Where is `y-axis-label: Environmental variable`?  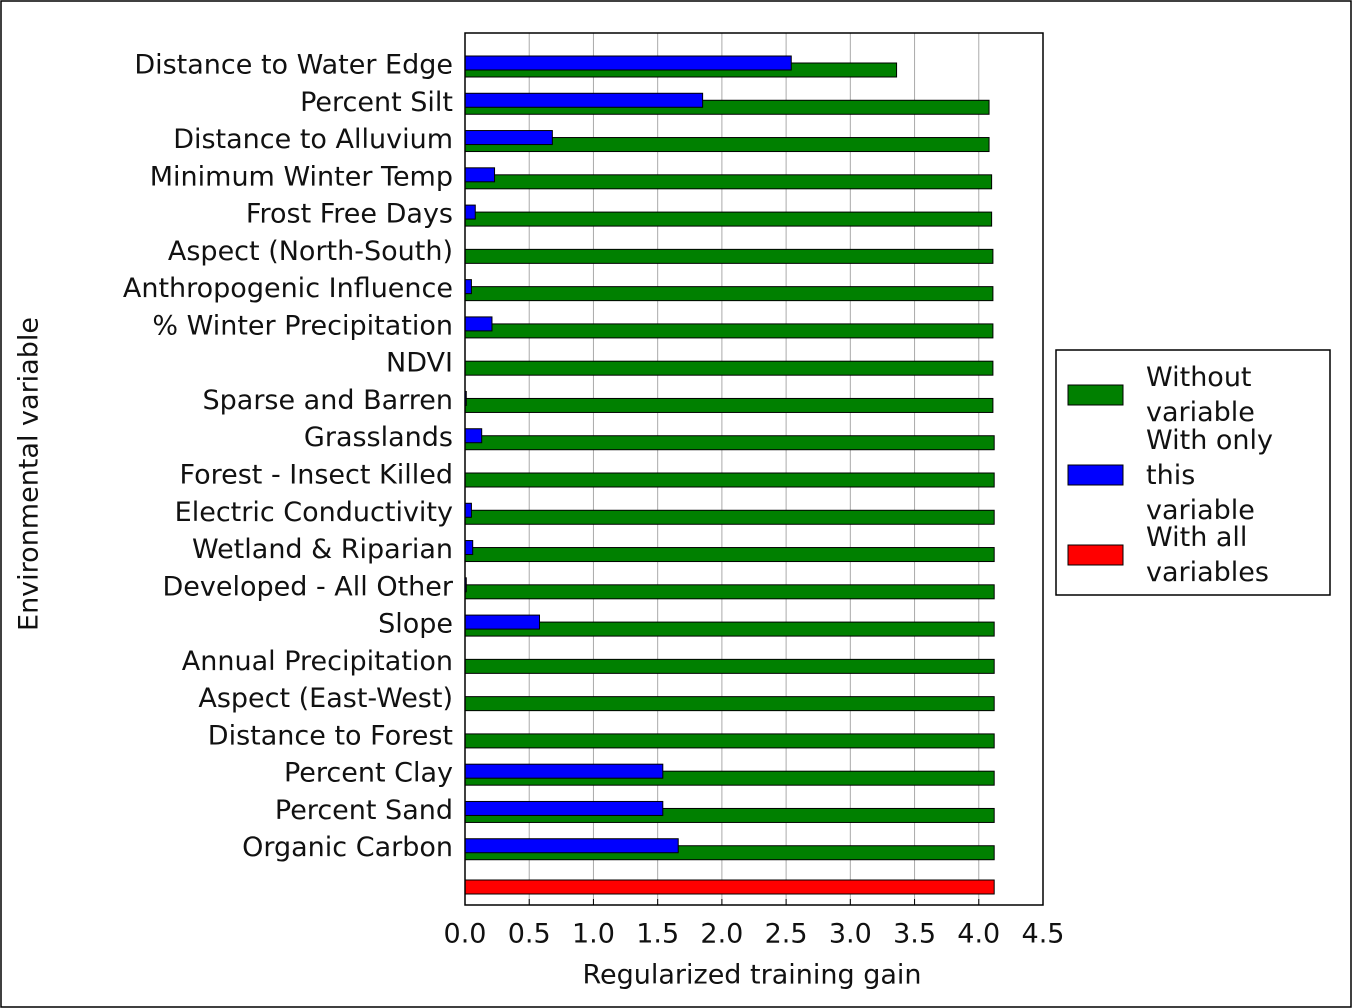 y-axis-label: Environmental variable is located at coordinates (29, 474).